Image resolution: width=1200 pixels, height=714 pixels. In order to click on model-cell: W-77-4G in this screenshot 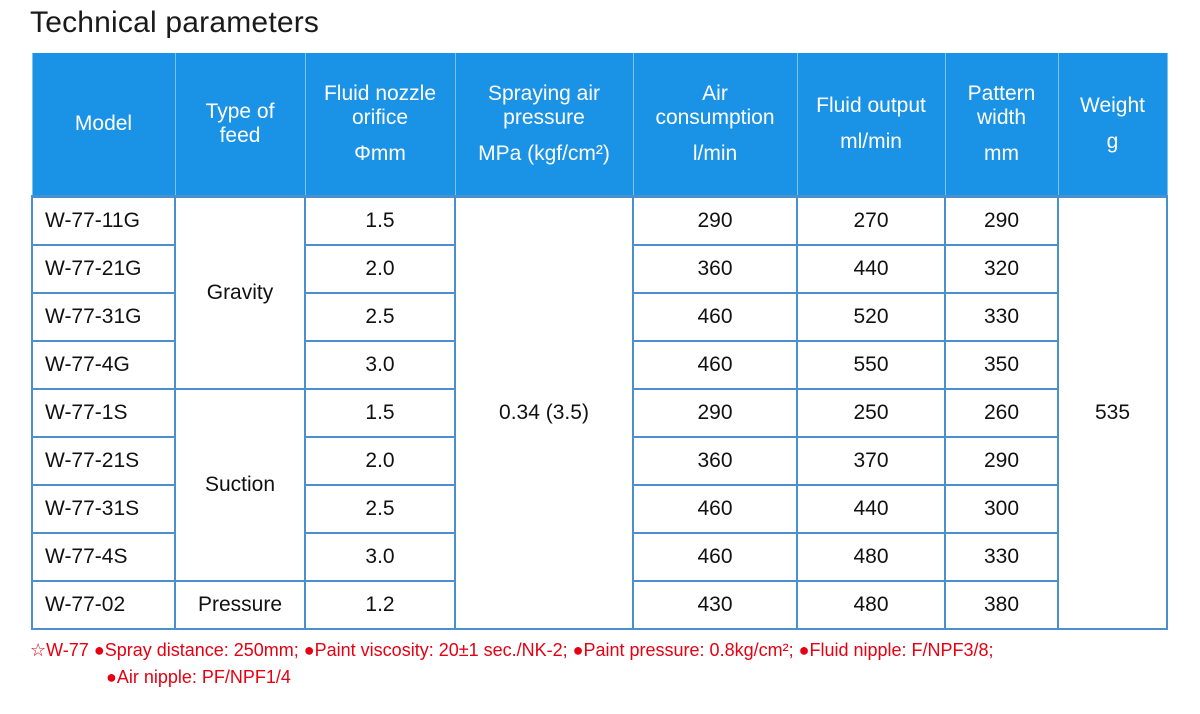, I will do `click(103, 365)`.